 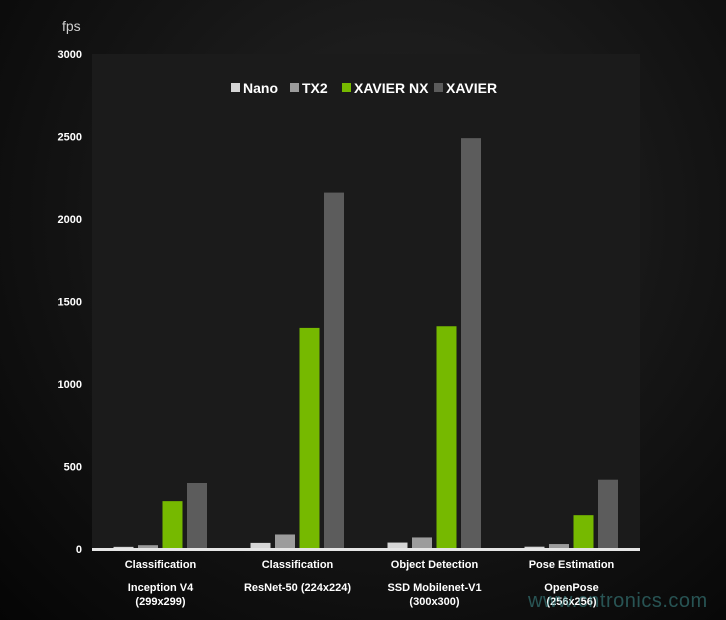 What do you see at coordinates (73, 468) in the screenshot?
I see `y-tick-label: 500` at bounding box center [73, 468].